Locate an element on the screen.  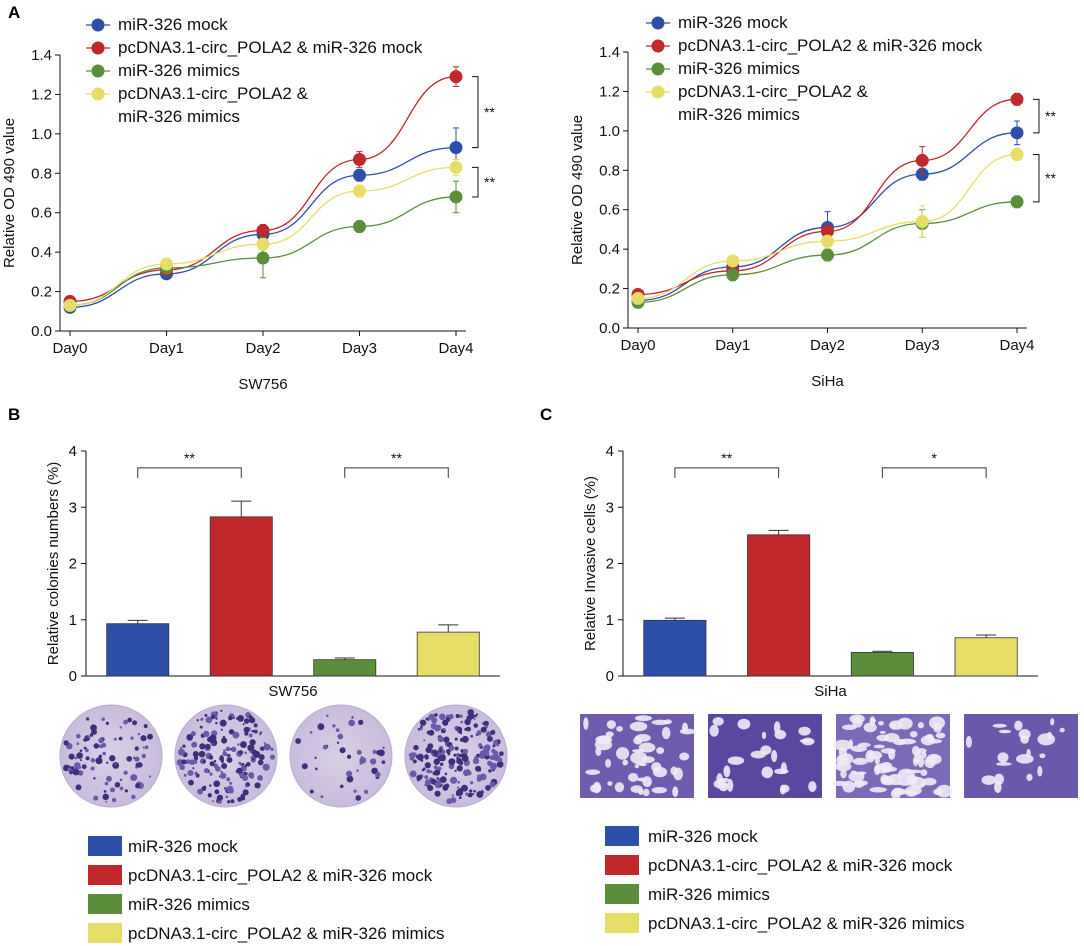
x-tick-label: Day4 is located at coordinates (455, 348).